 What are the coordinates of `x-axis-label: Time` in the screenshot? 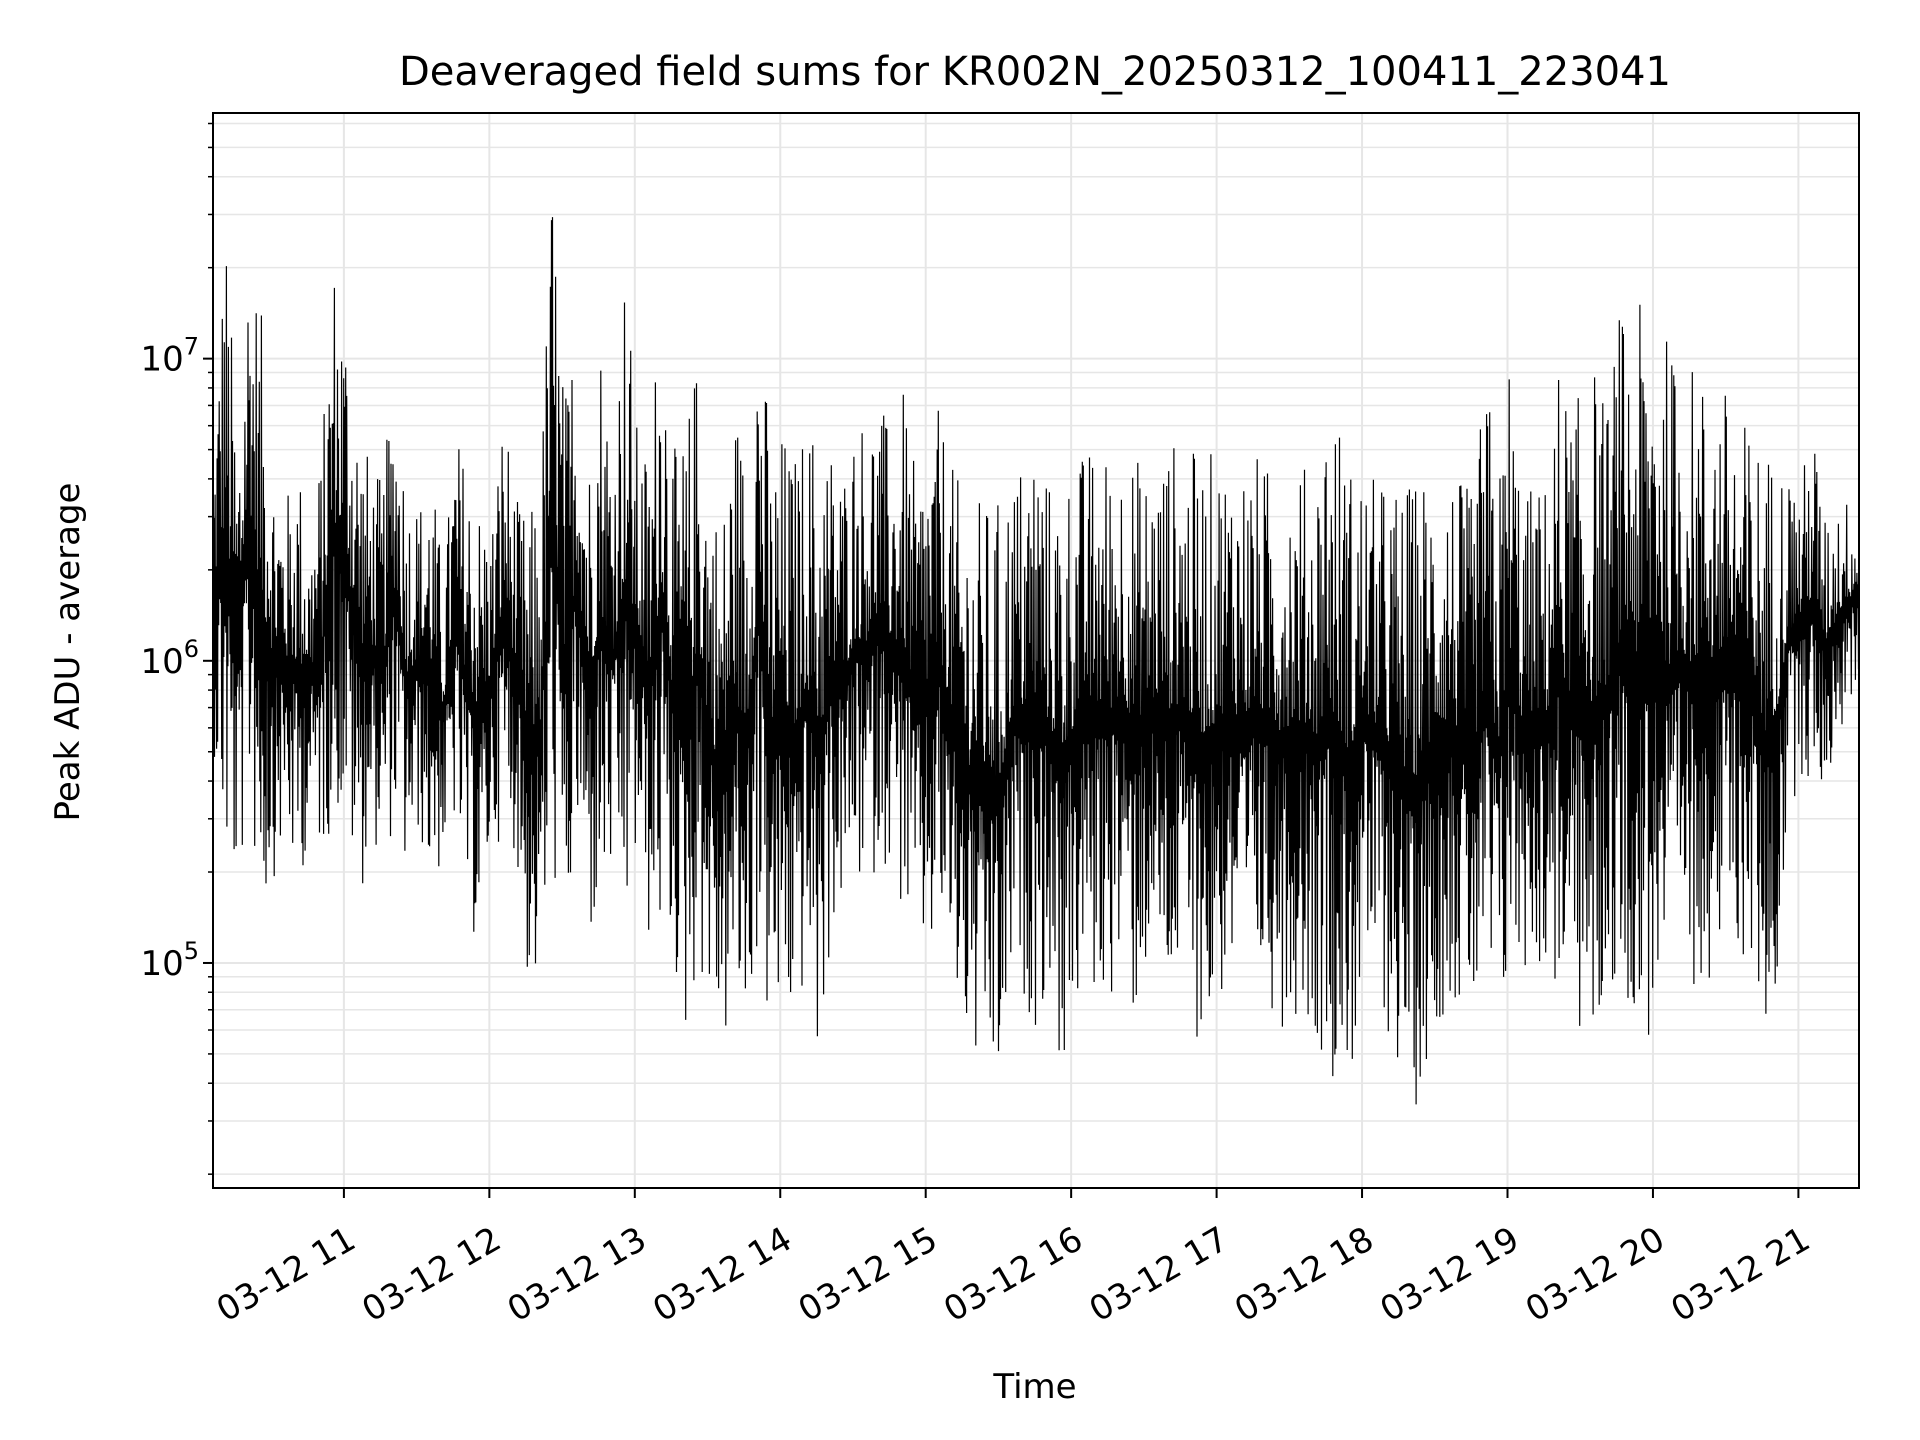 It's located at (1034, 1387).